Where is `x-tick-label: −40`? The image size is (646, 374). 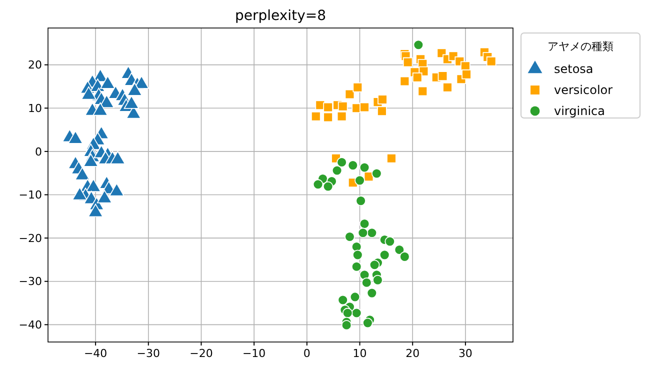 x-tick-label: −40 is located at coordinates (96, 353).